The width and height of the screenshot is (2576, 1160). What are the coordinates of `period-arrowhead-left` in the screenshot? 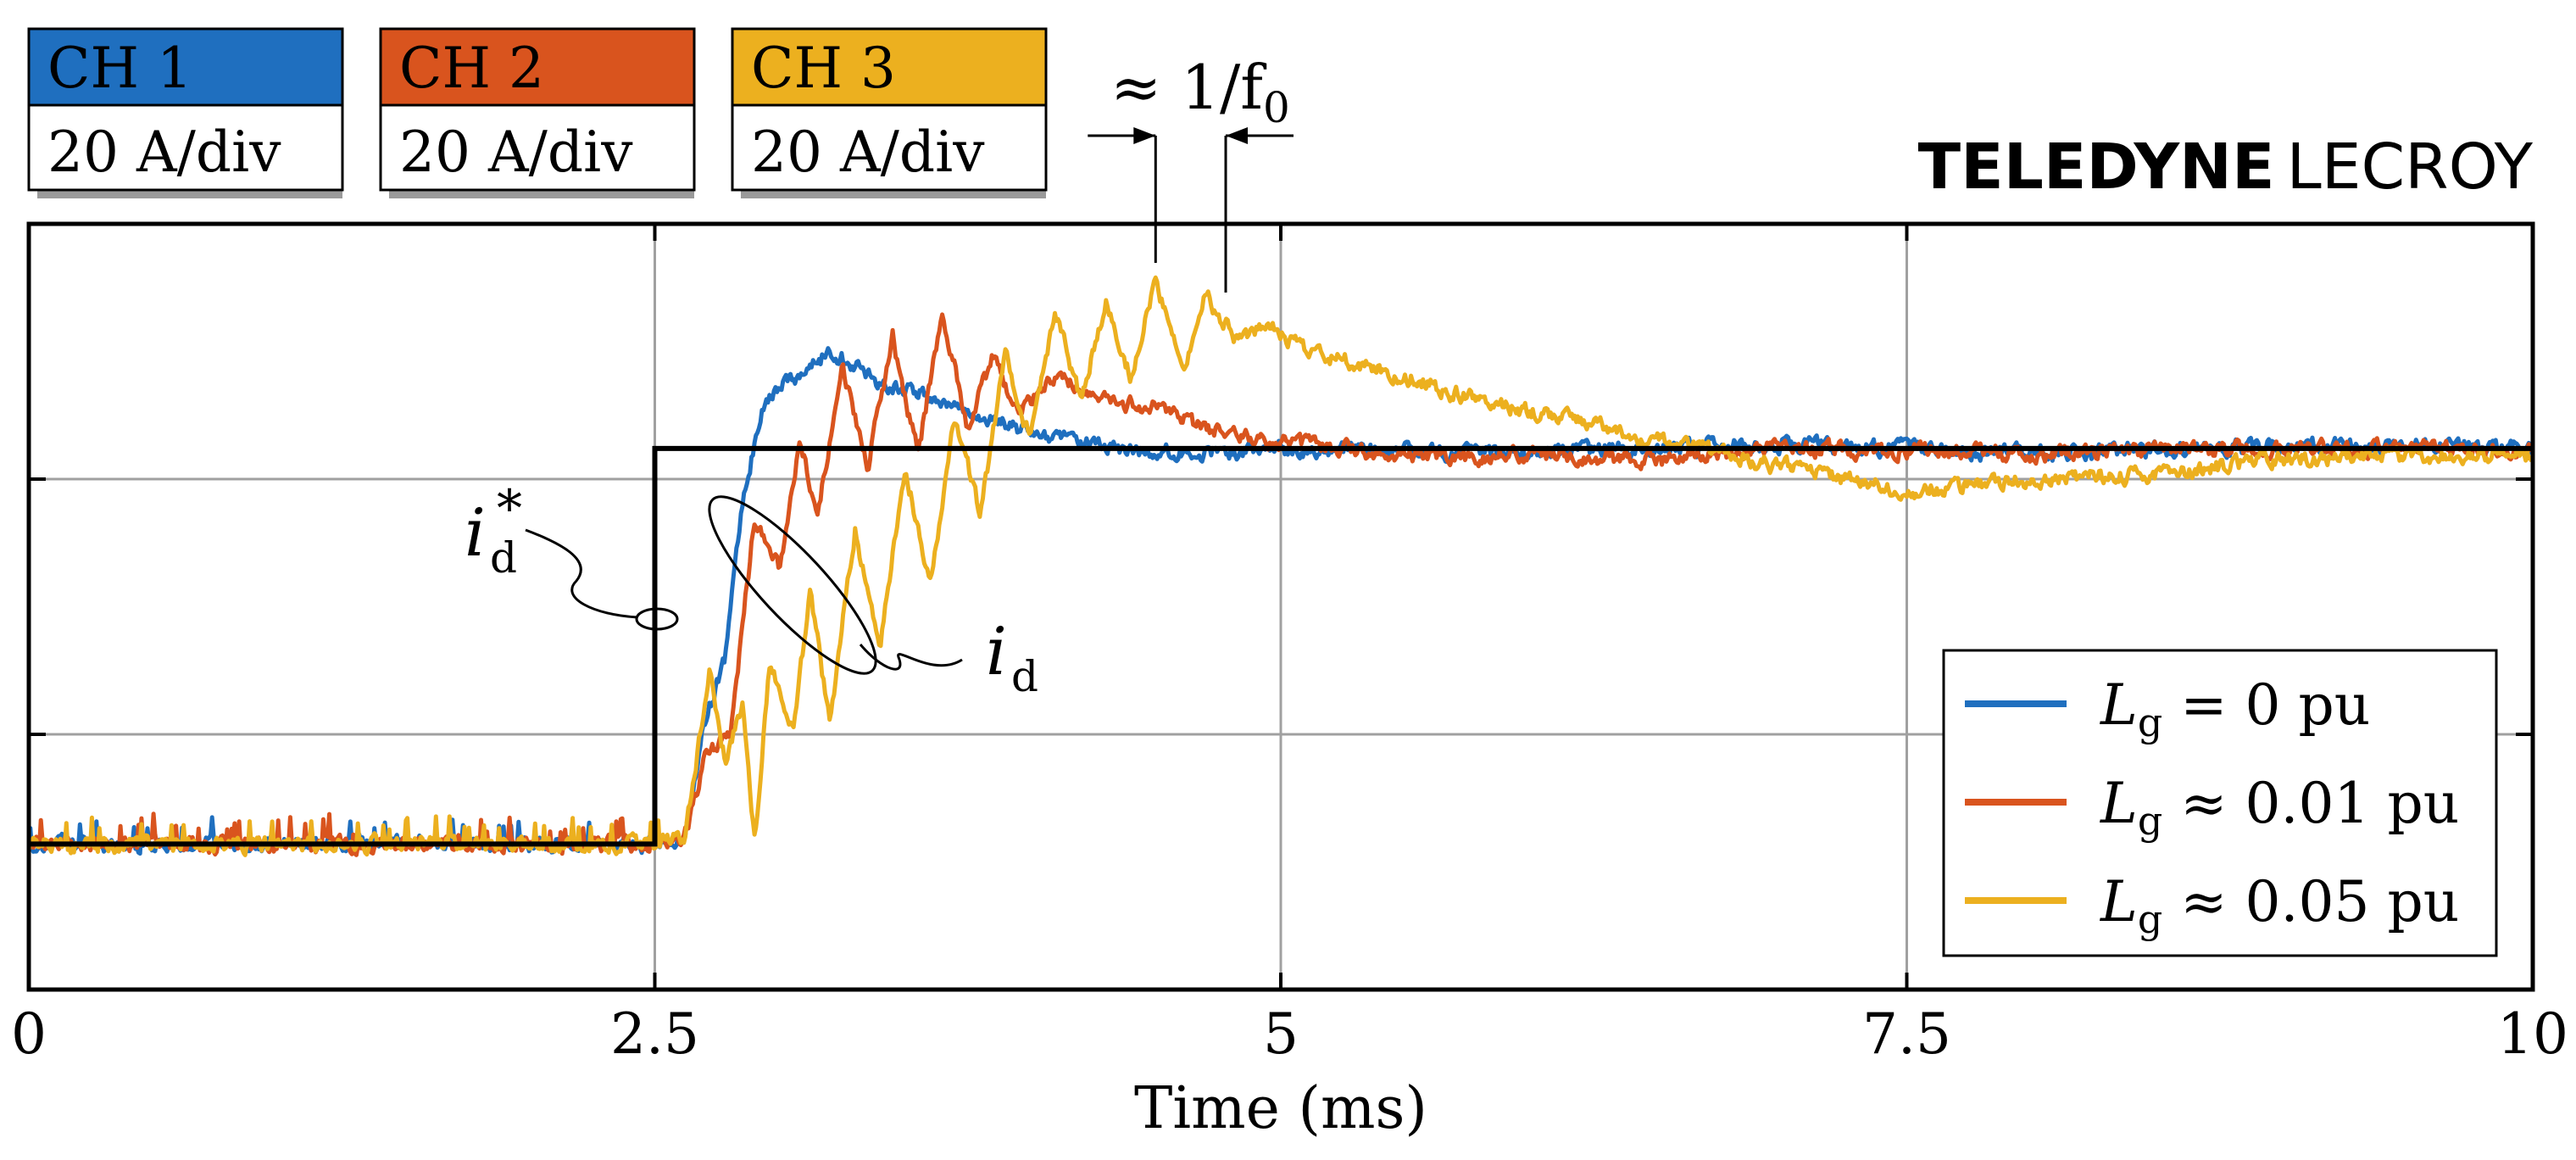 It's located at (1144, 135).